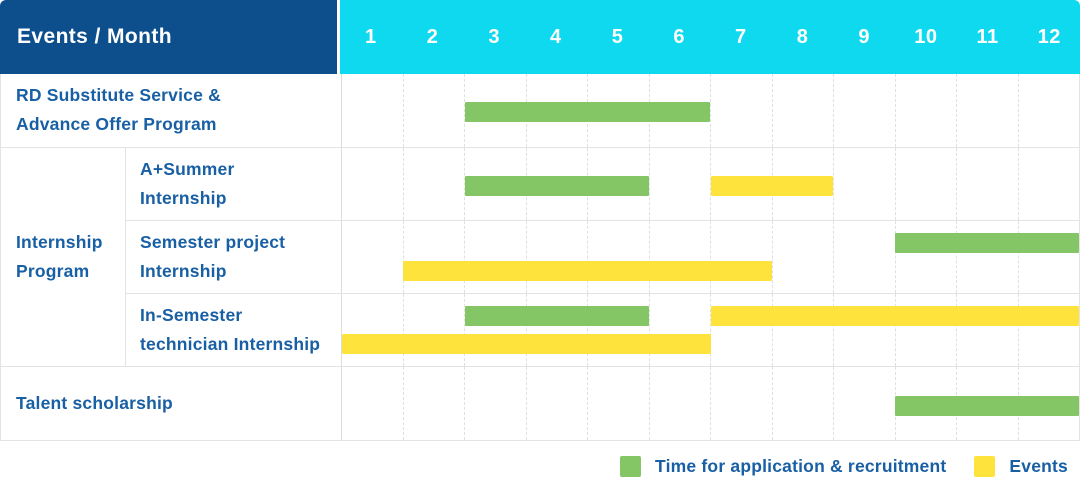  I want to click on months-header: 1 2 3 4 5 6 7 8 9 10 11 12, so click(710, 37).